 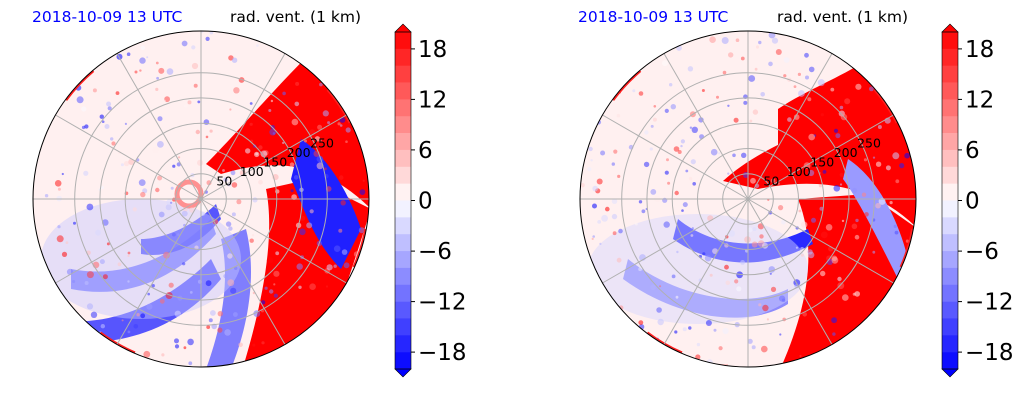 I want to click on range-ring-label: 250, so click(x=869, y=143).